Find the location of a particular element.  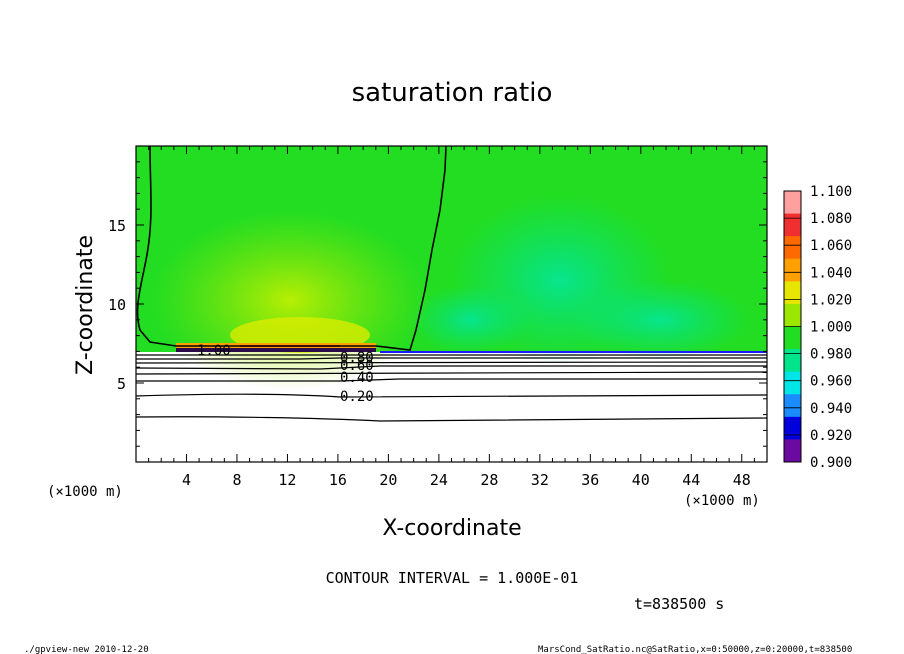

footer-left: ./gpview-new 2010-12-20 is located at coordinates (86, 649).